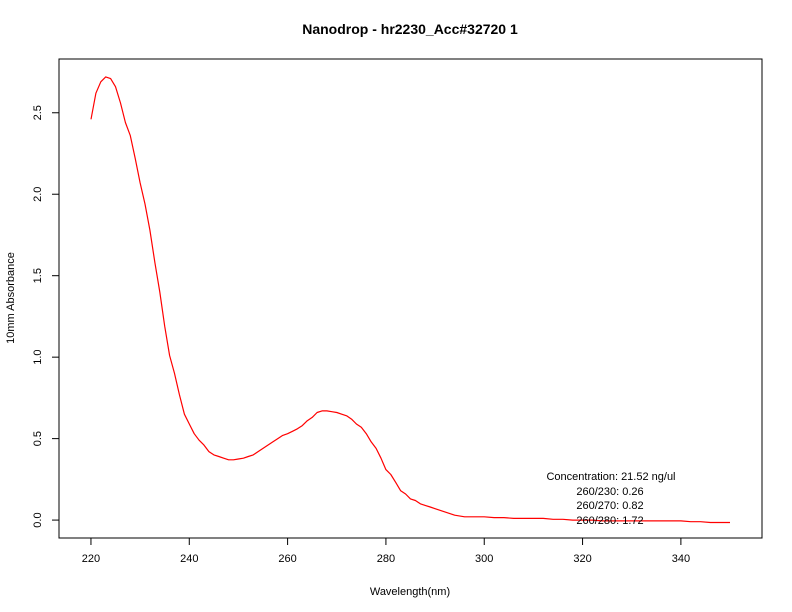  I want to click on x-tick-label: 220, so click(91, 559).